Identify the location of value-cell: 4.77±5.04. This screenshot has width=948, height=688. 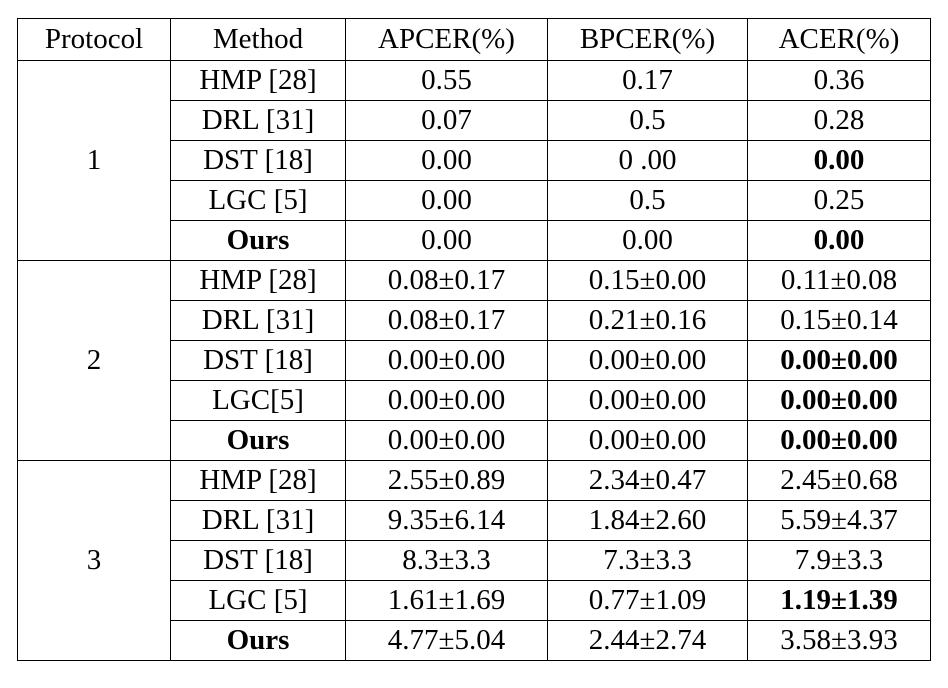
(446, 640).